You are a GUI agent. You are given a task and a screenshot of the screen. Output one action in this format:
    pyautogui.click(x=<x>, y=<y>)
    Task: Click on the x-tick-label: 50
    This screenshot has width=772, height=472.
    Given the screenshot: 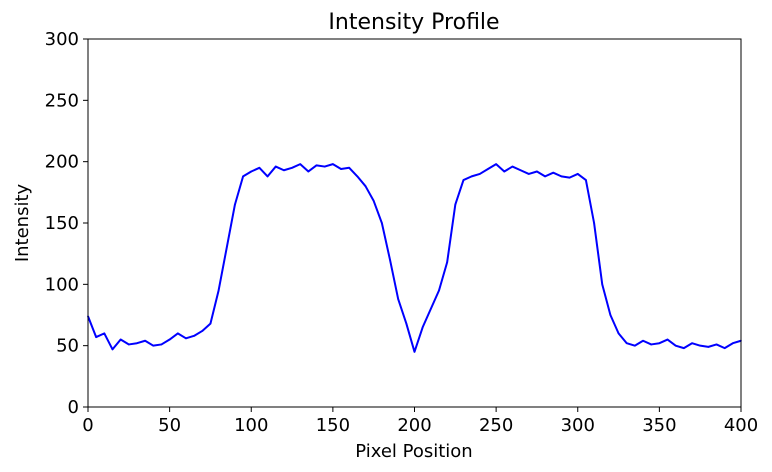 What is the action you would take?
    pyautogui.click(x=169, y=425)
    